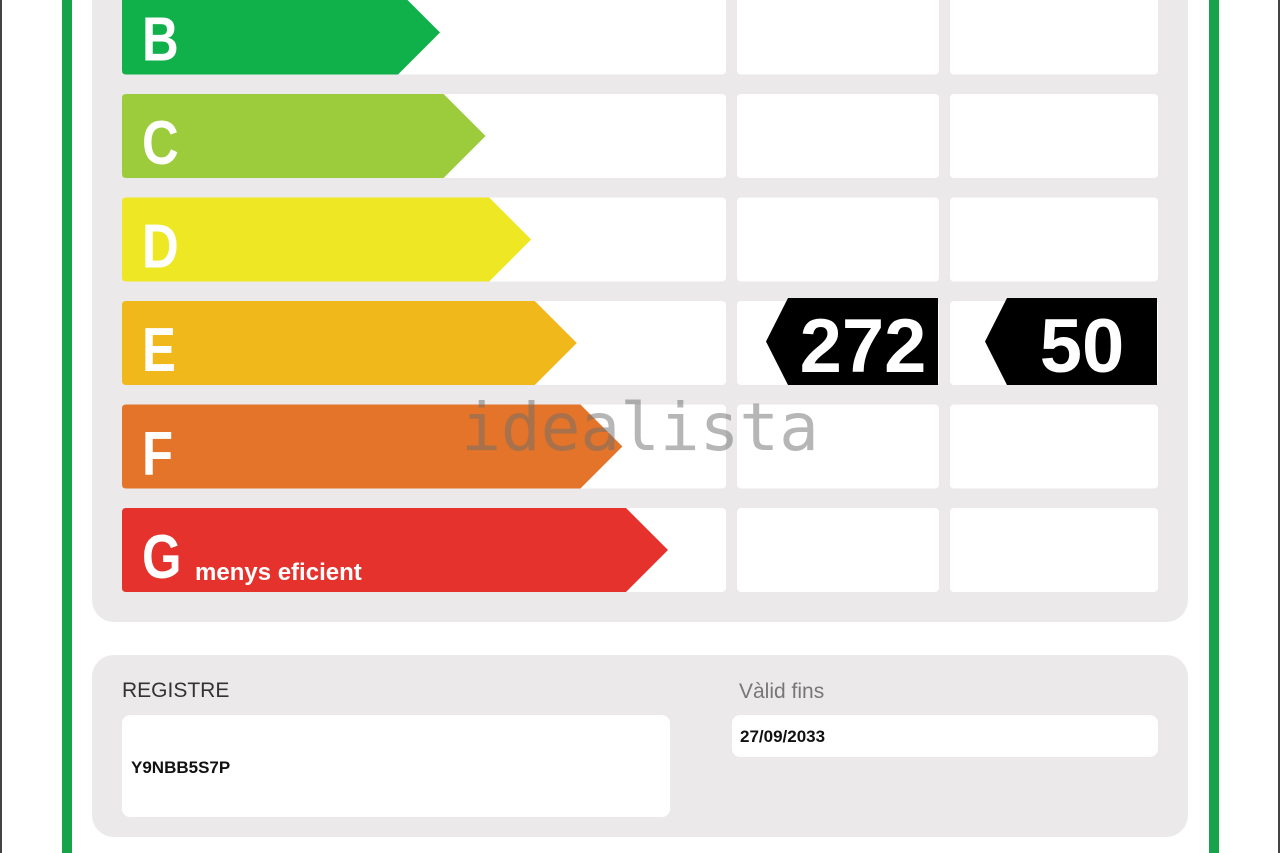 This screenshot has width=1280, height=853. I want to click on badge-value: 50, so click(1082, 346).